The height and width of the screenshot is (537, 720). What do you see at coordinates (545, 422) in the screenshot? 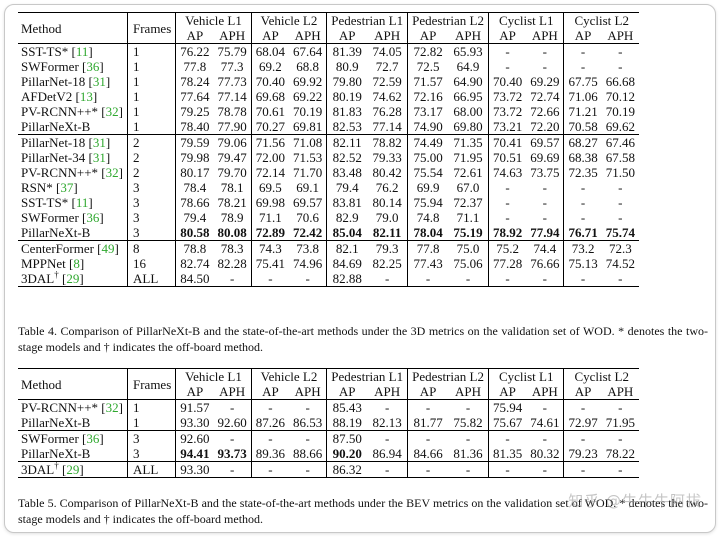
I see `value-cell: 74.61` at bounding box center [545, 422].